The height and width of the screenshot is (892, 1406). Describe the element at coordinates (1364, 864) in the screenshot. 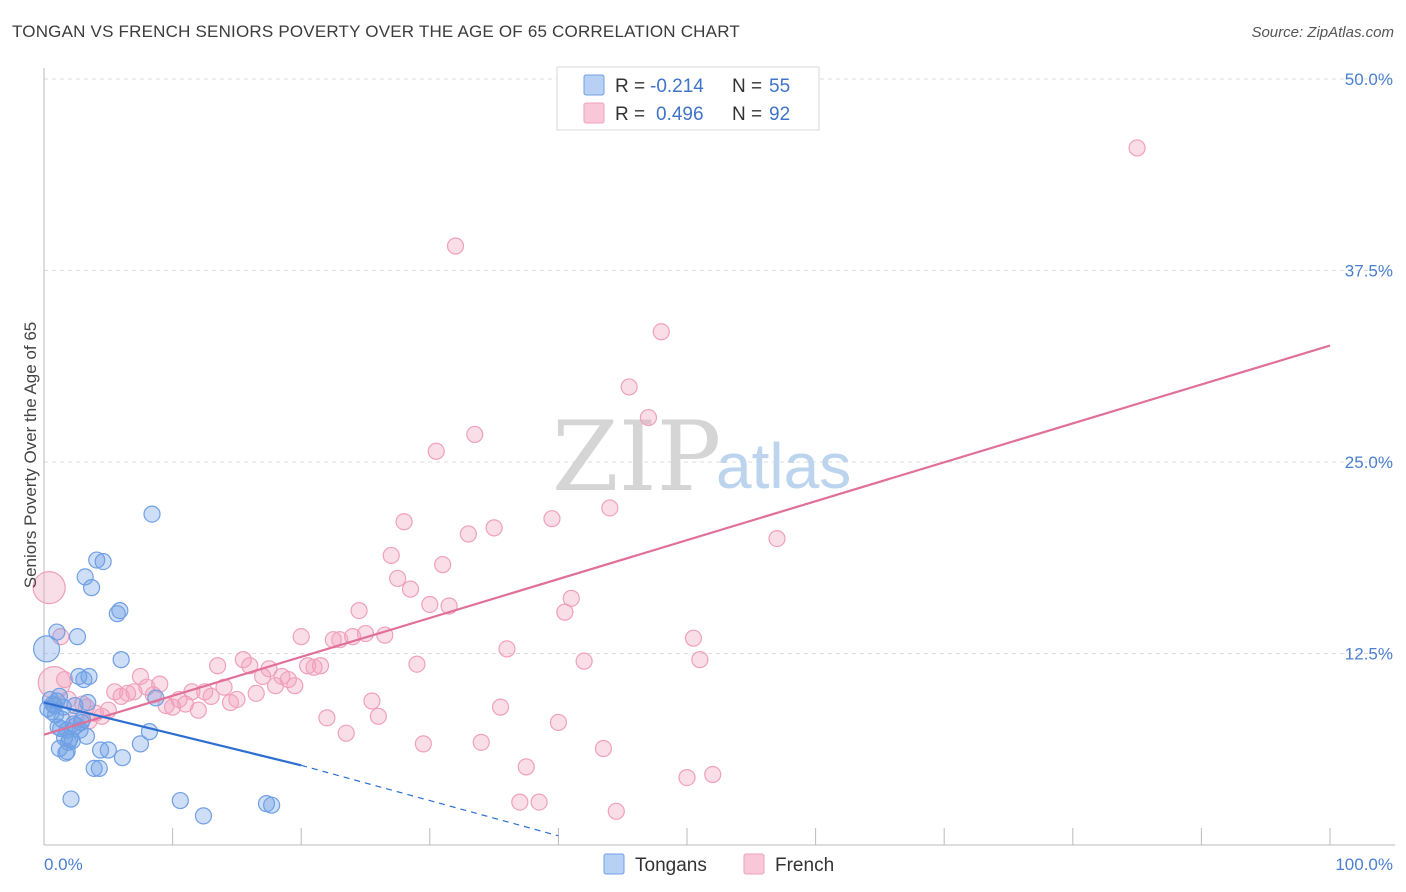

I see `x-tick-label: 100.0%` at that location.